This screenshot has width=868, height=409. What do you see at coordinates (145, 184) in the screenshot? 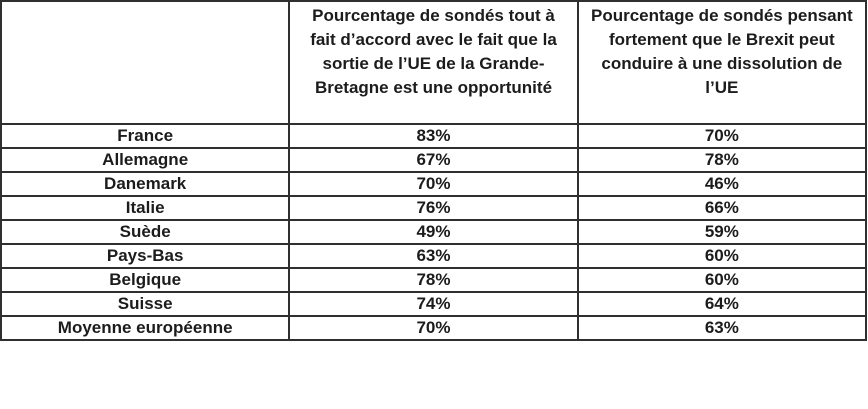
I see `country-cell: Danemark` at bounding box center [145, 184].